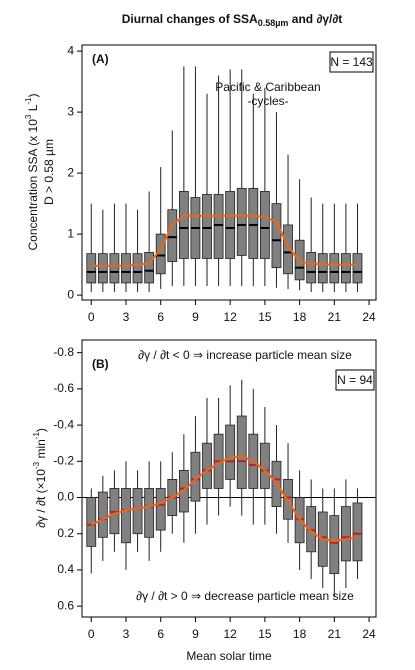  Describe the element at coordinates (65, 497) in the screenshot. I see `y-tick-label: 0.0` at that location.